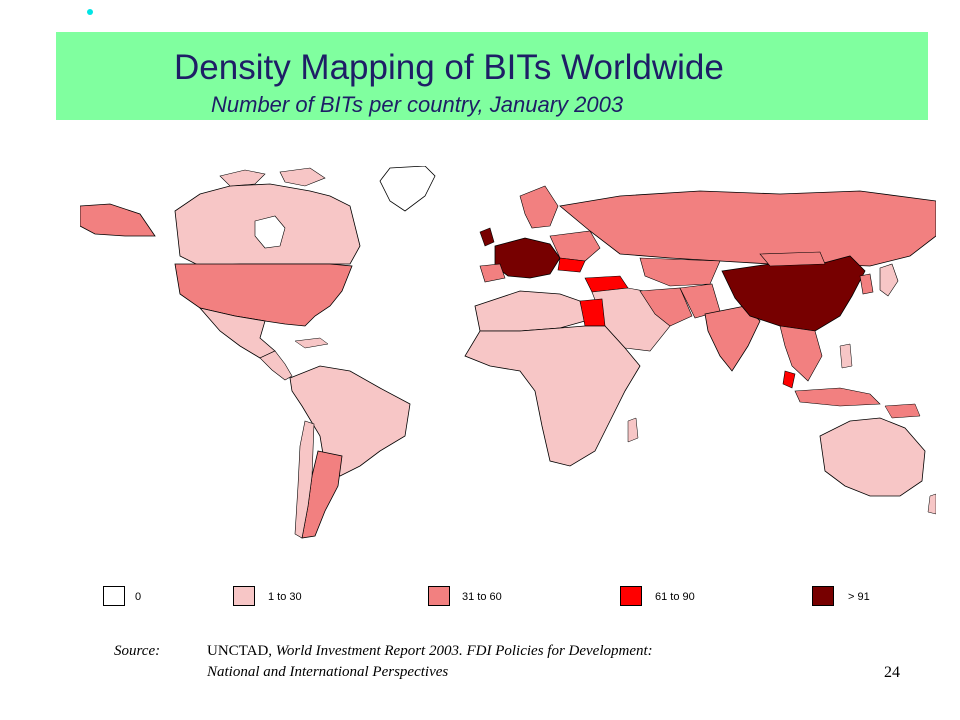 Image resolution: width=960 pixels, height=720 pixels. I want to click on region-madagascar, so click(633, 430).